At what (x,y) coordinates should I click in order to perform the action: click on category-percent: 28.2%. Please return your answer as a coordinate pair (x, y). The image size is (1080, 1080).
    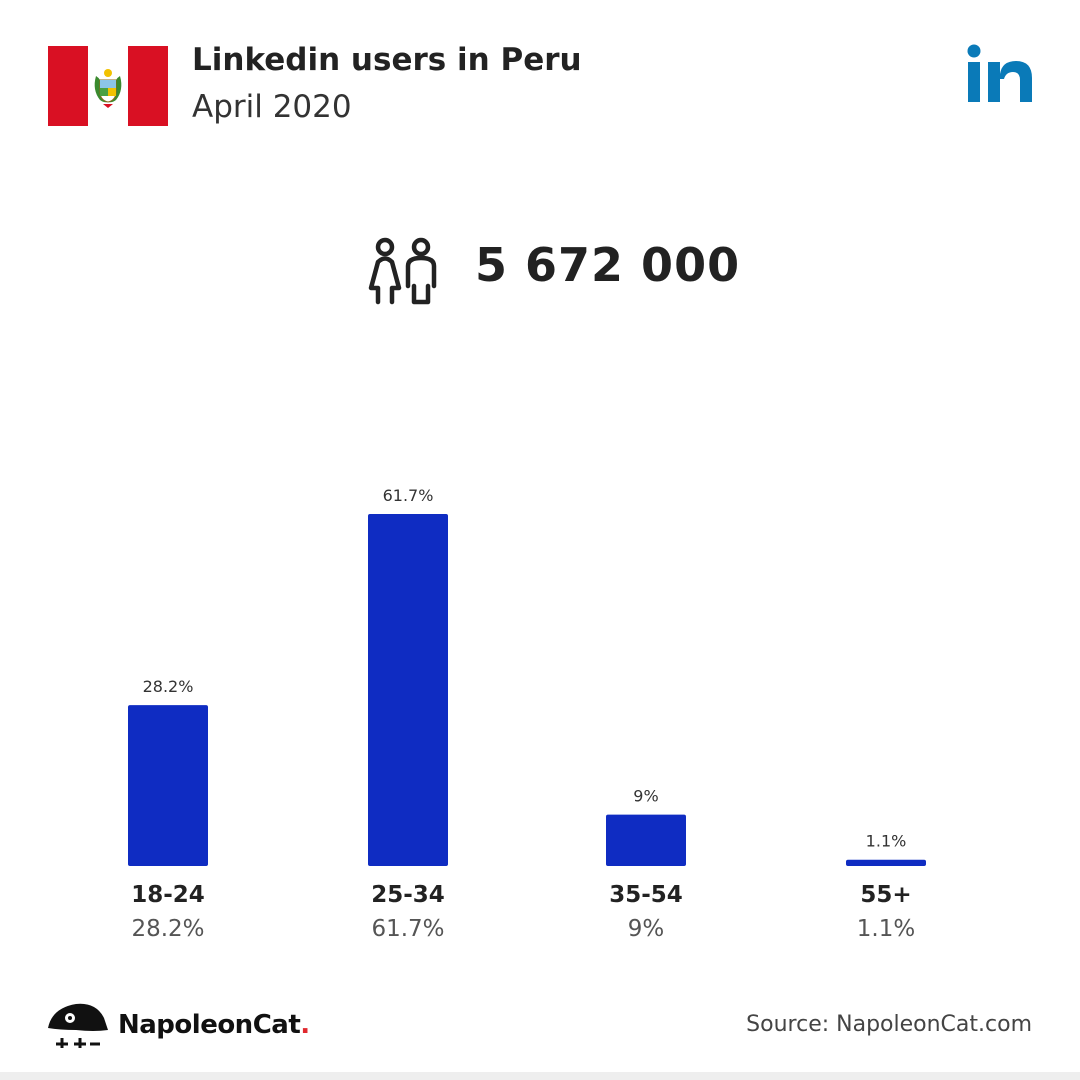
    Looking at the image, I should click on (168, 929).